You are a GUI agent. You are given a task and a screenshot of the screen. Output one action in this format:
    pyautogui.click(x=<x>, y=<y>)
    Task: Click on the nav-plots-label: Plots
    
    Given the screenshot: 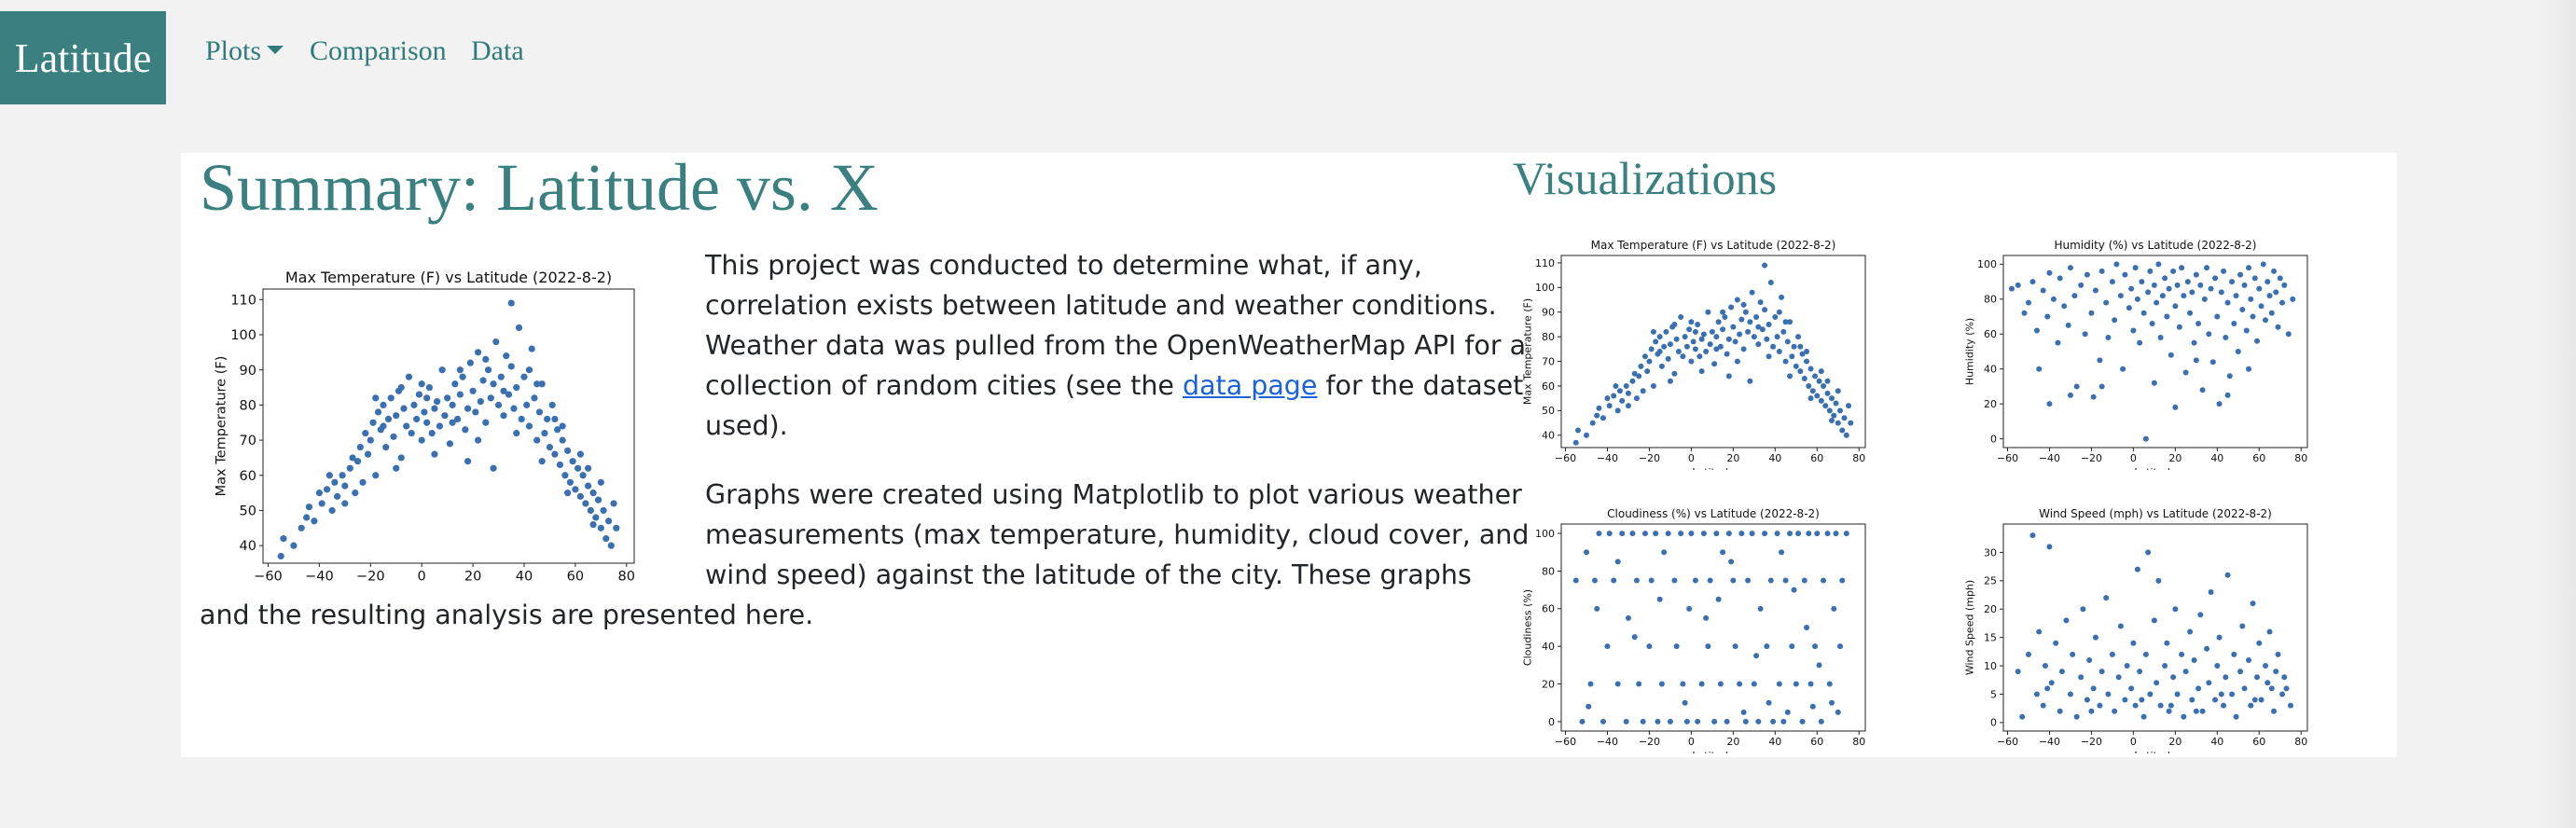 What is the action you would take?
    pyautogui.click(x=233, y=51)
    